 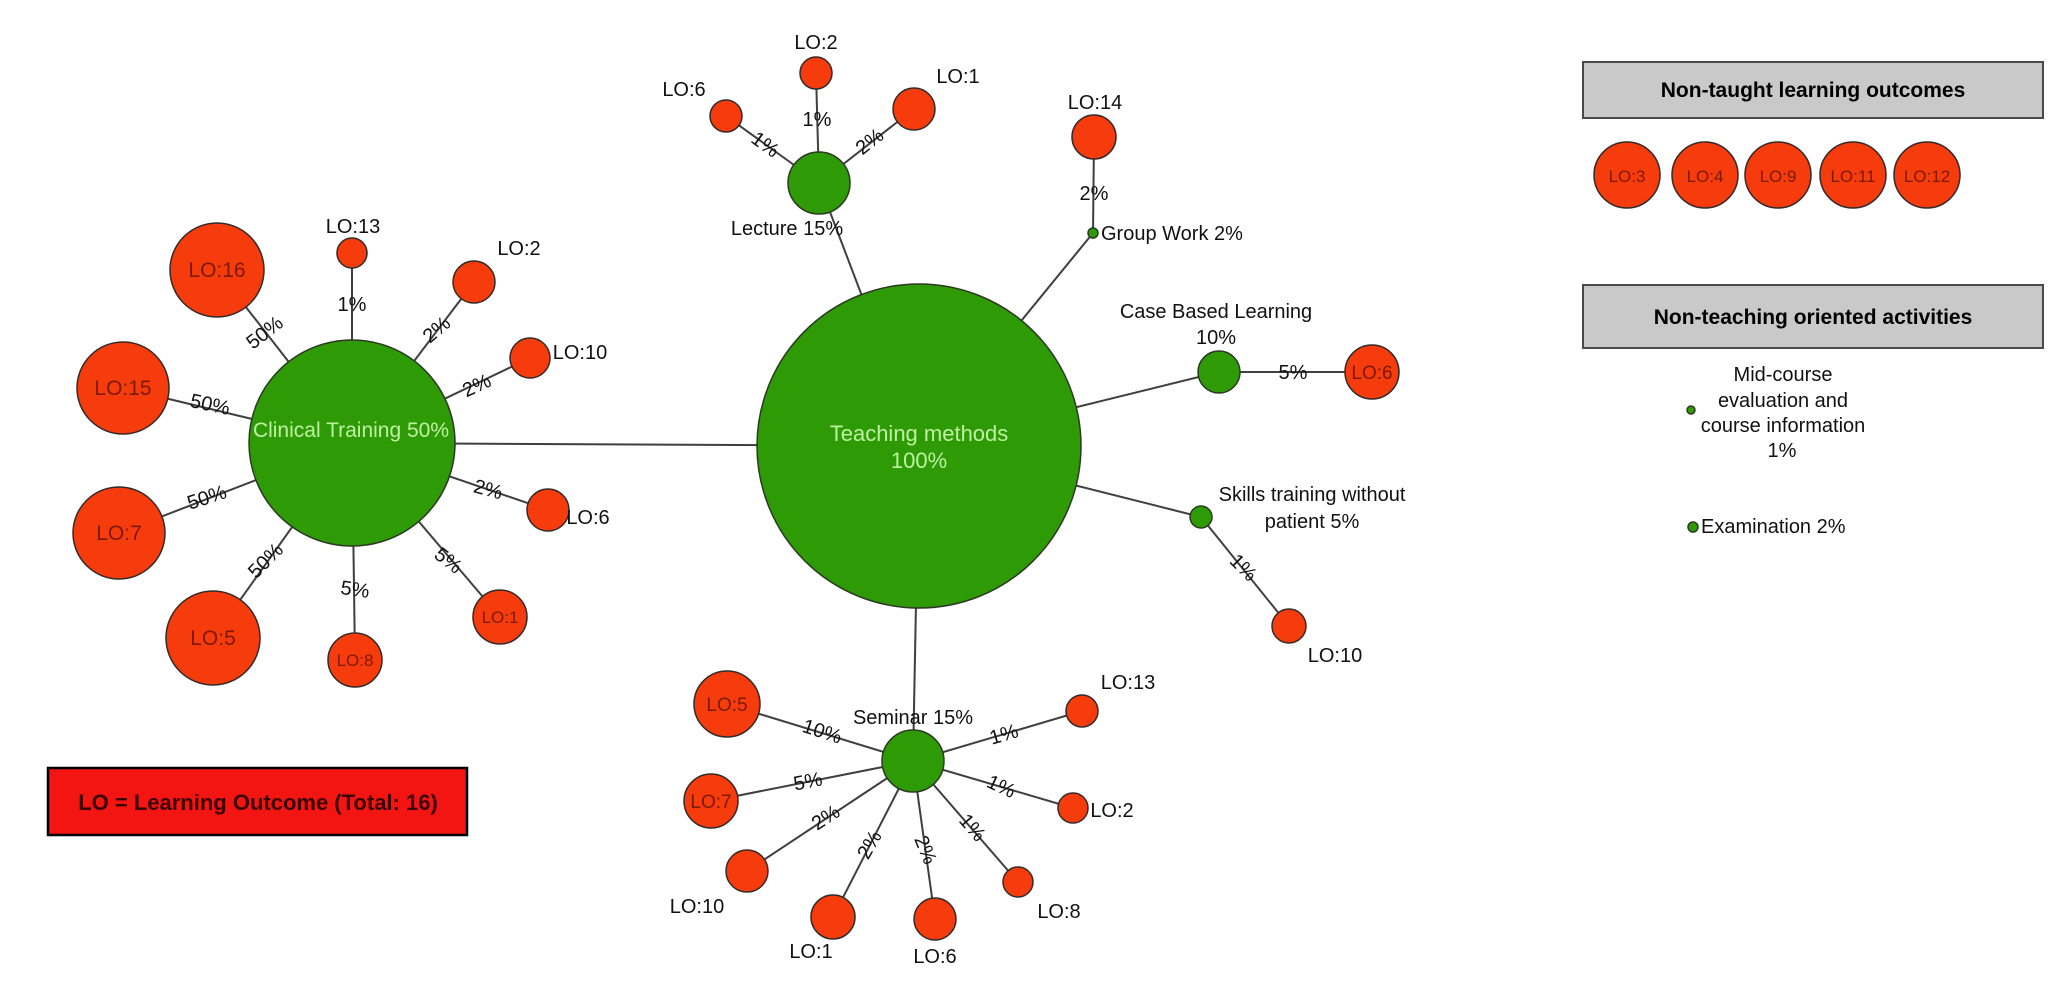 I want to click on clinical-lo16-pct: 50%, so click(x=264, y=333).